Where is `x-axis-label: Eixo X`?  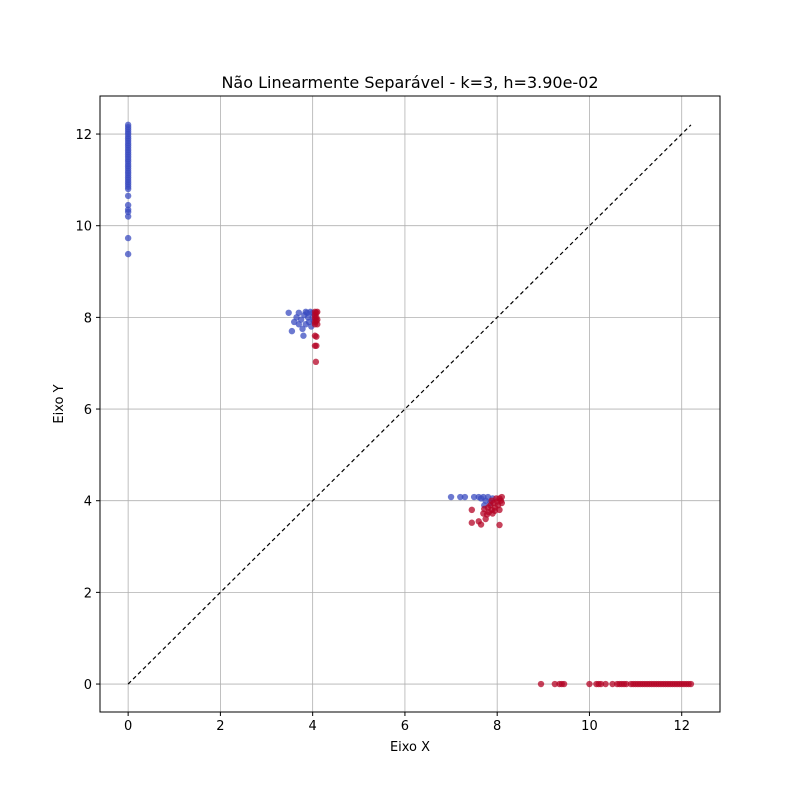 x-axis-label: Eixo X is located at coordinates (410, 747).